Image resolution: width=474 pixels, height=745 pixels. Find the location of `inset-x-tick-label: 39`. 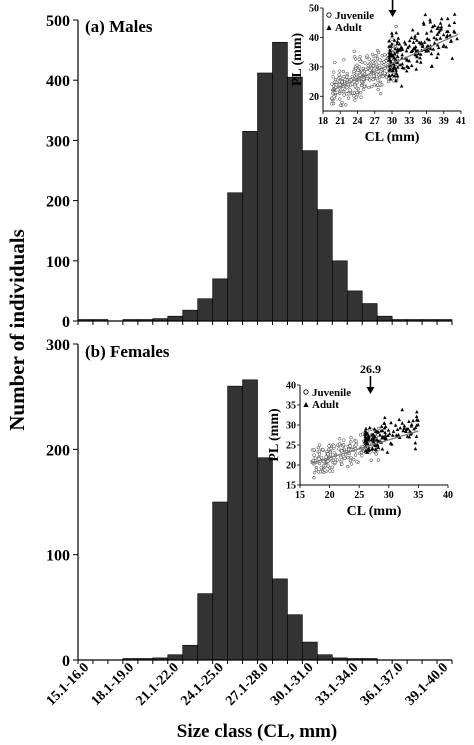

inset-x-tick-label: 39 is located at coordinates (444, 121).